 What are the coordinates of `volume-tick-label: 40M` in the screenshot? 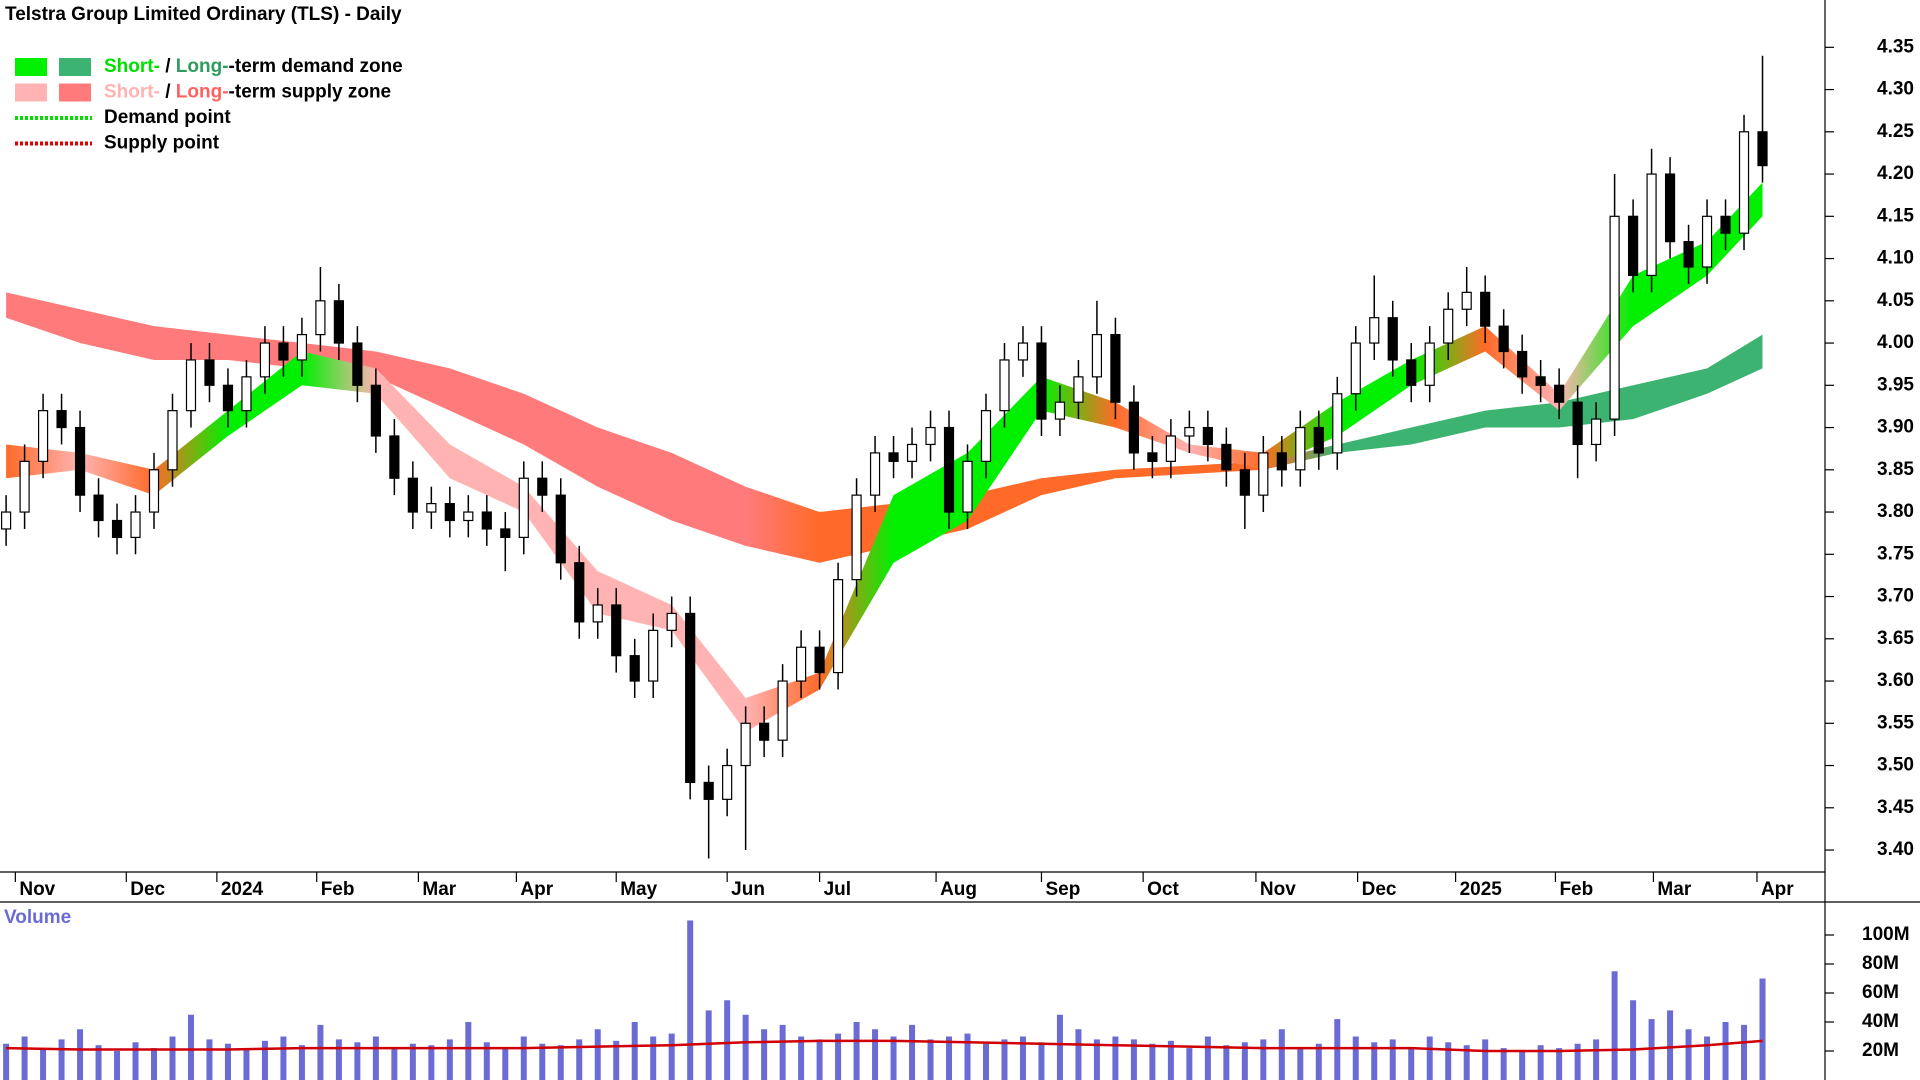 It's located at (1880, 1021).